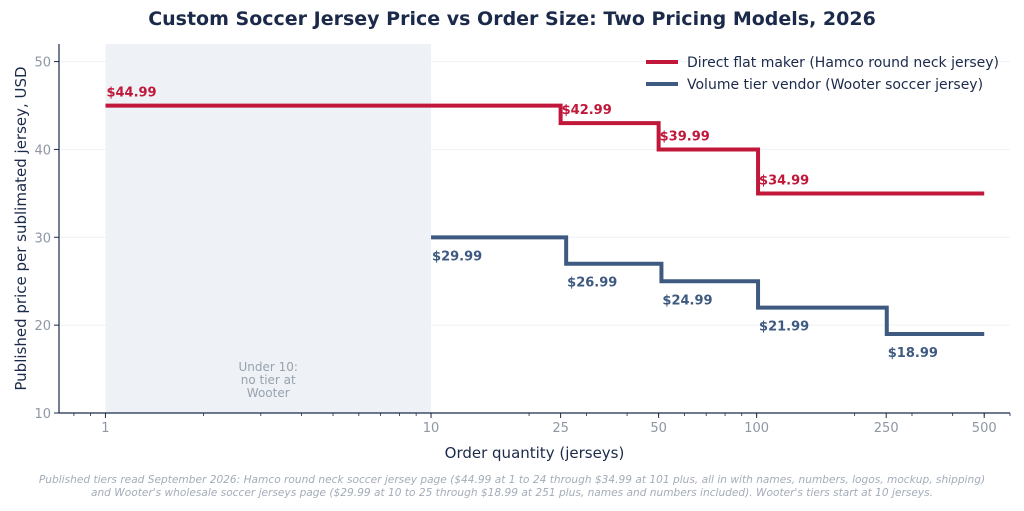 Image resolution: width=1024 pixels, height=511 pixels. I want to click on price-label: $26.99, so click(592, 283).